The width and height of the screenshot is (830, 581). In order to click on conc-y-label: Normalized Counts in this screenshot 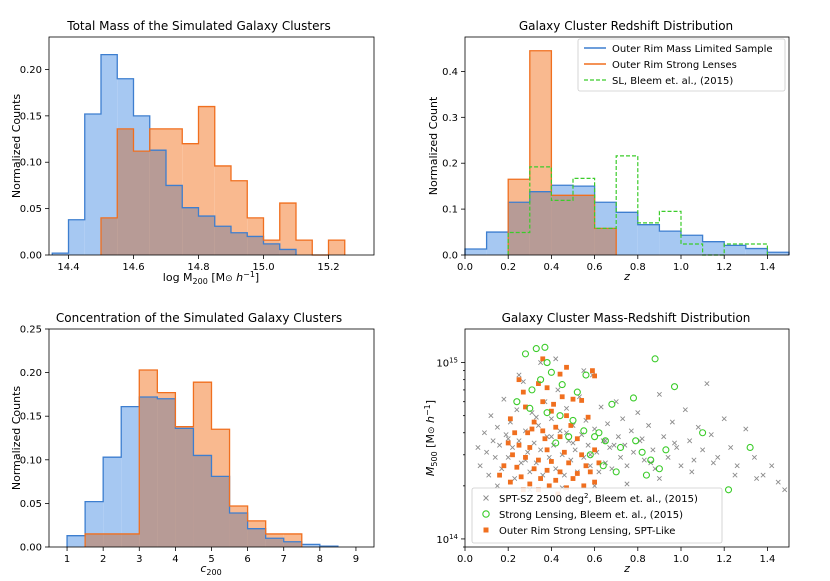, I will do `click(16, 438)`.